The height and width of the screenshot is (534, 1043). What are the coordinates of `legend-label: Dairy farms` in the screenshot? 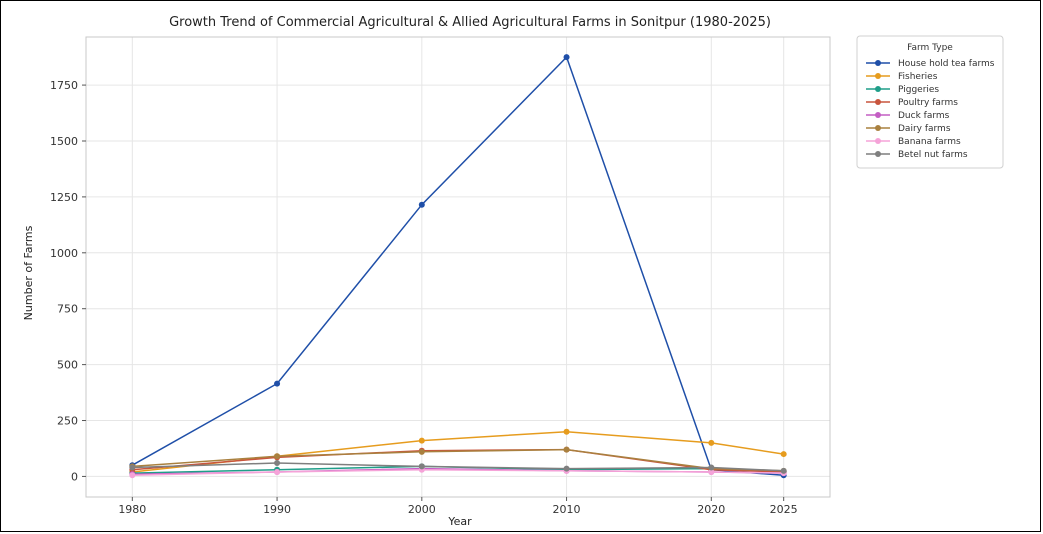 It's located at (924, 129).